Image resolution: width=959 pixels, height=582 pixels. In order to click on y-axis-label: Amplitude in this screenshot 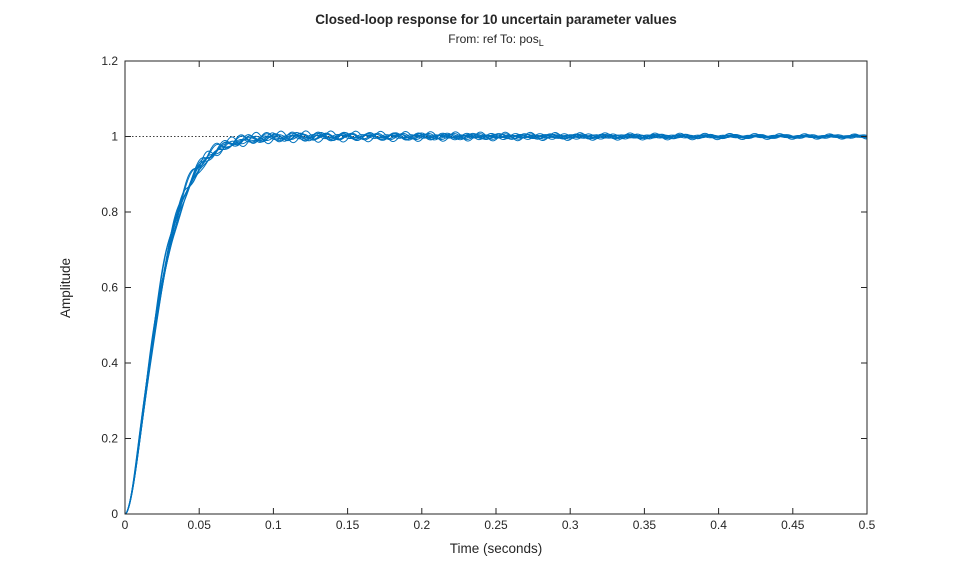, I will do `click(65, 288)`.